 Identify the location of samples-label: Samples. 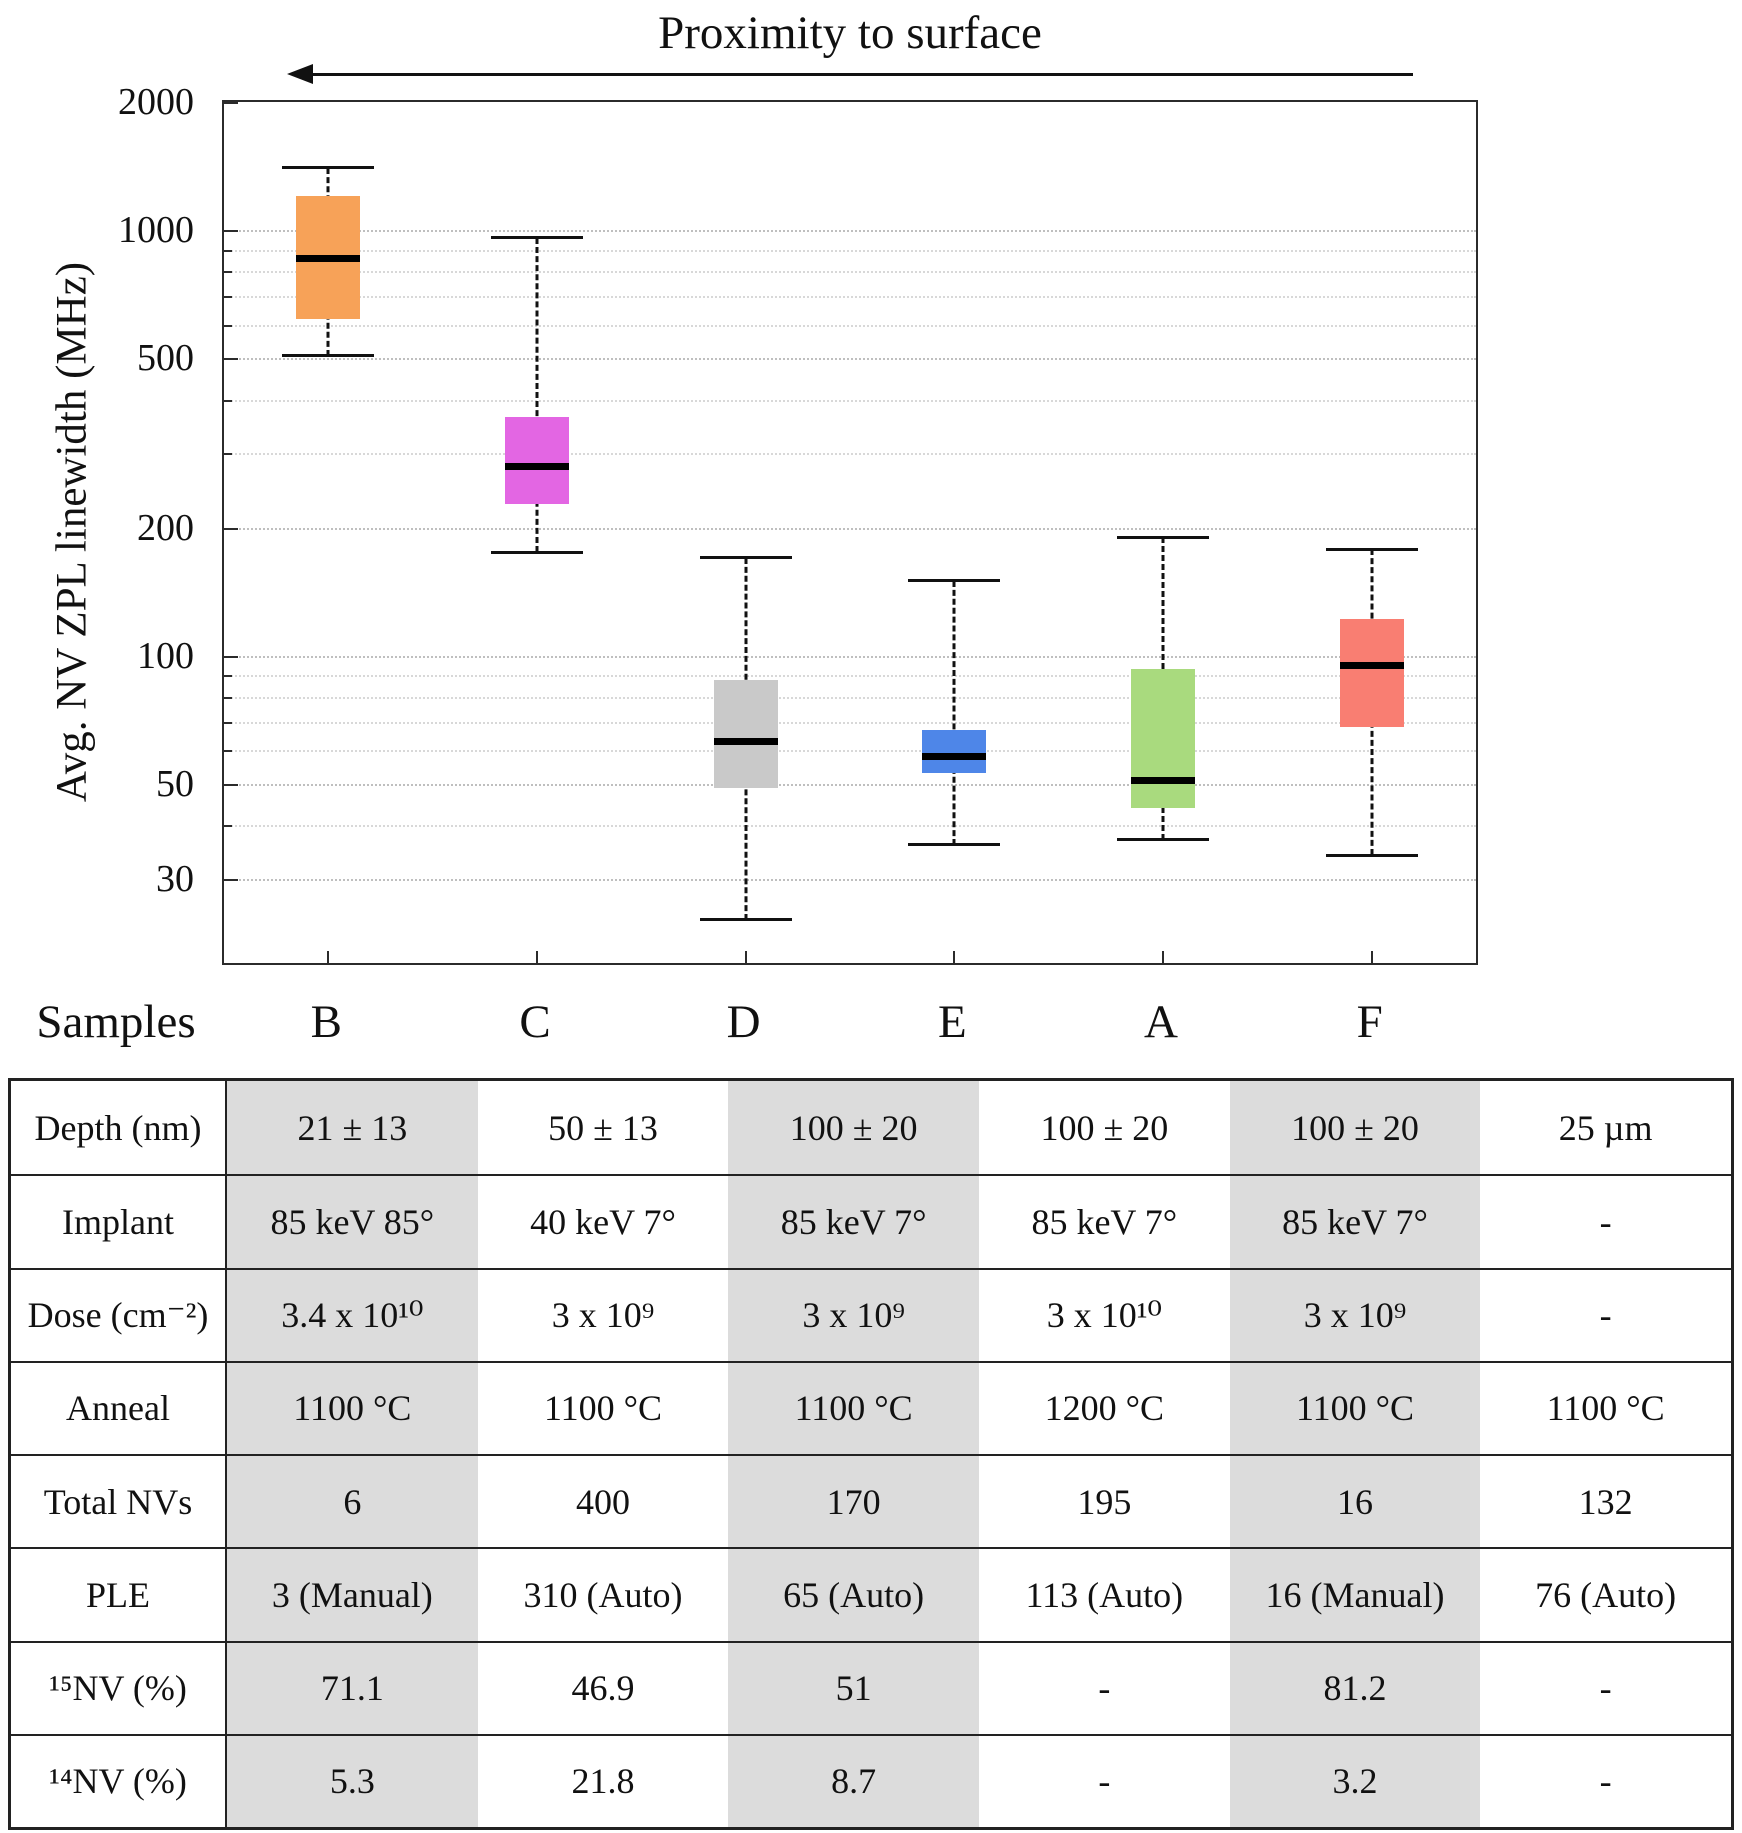
(116, 1022).